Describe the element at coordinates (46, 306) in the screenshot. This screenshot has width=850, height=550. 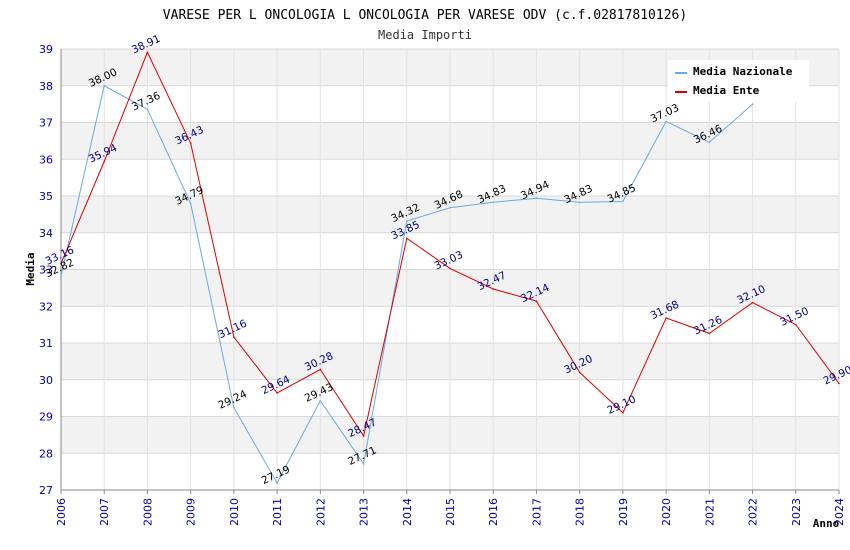
I see `y-tick-label: 32` at that location.